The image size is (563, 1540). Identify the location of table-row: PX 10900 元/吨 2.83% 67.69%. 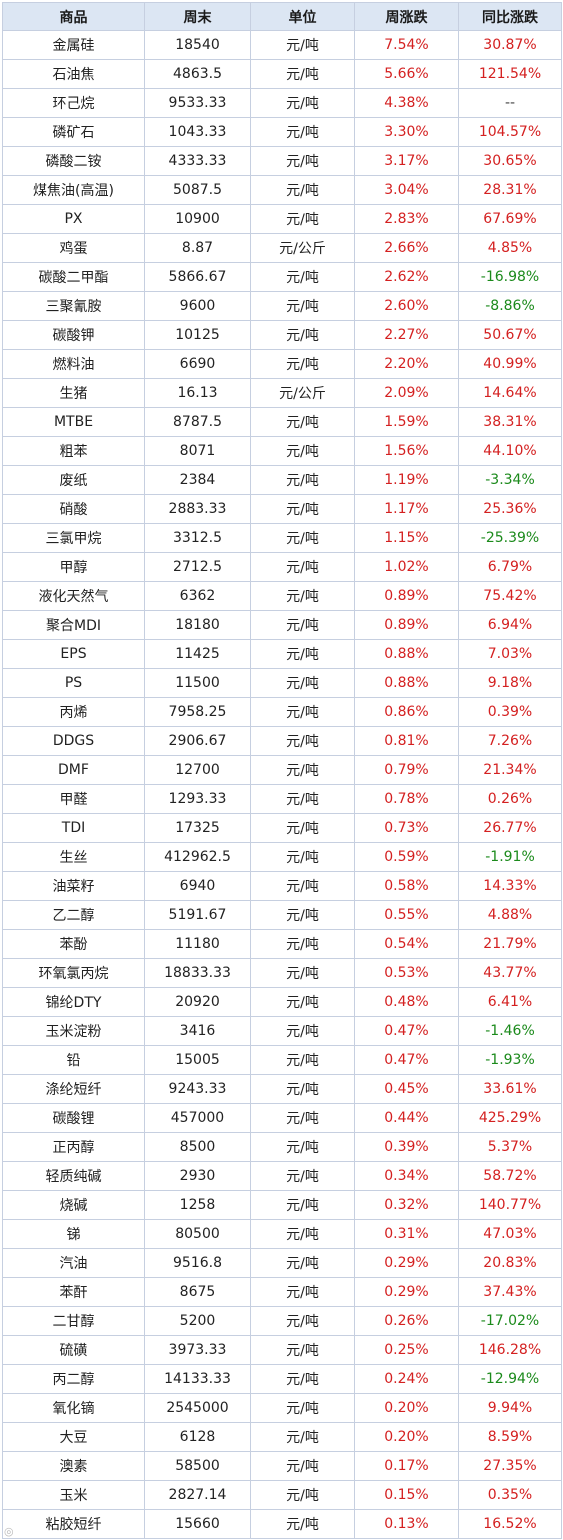
(282, 219).